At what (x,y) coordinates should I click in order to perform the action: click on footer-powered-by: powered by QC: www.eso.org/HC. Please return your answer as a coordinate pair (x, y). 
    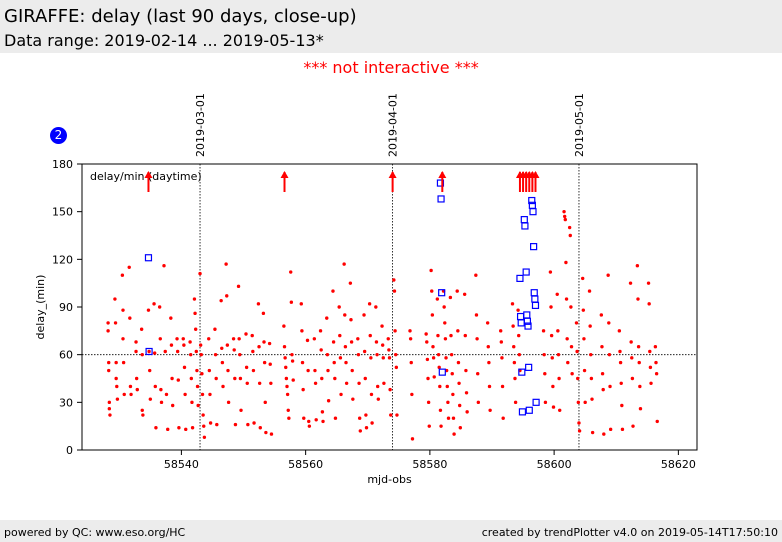
    Looking at the image, I should click on (95, 532).